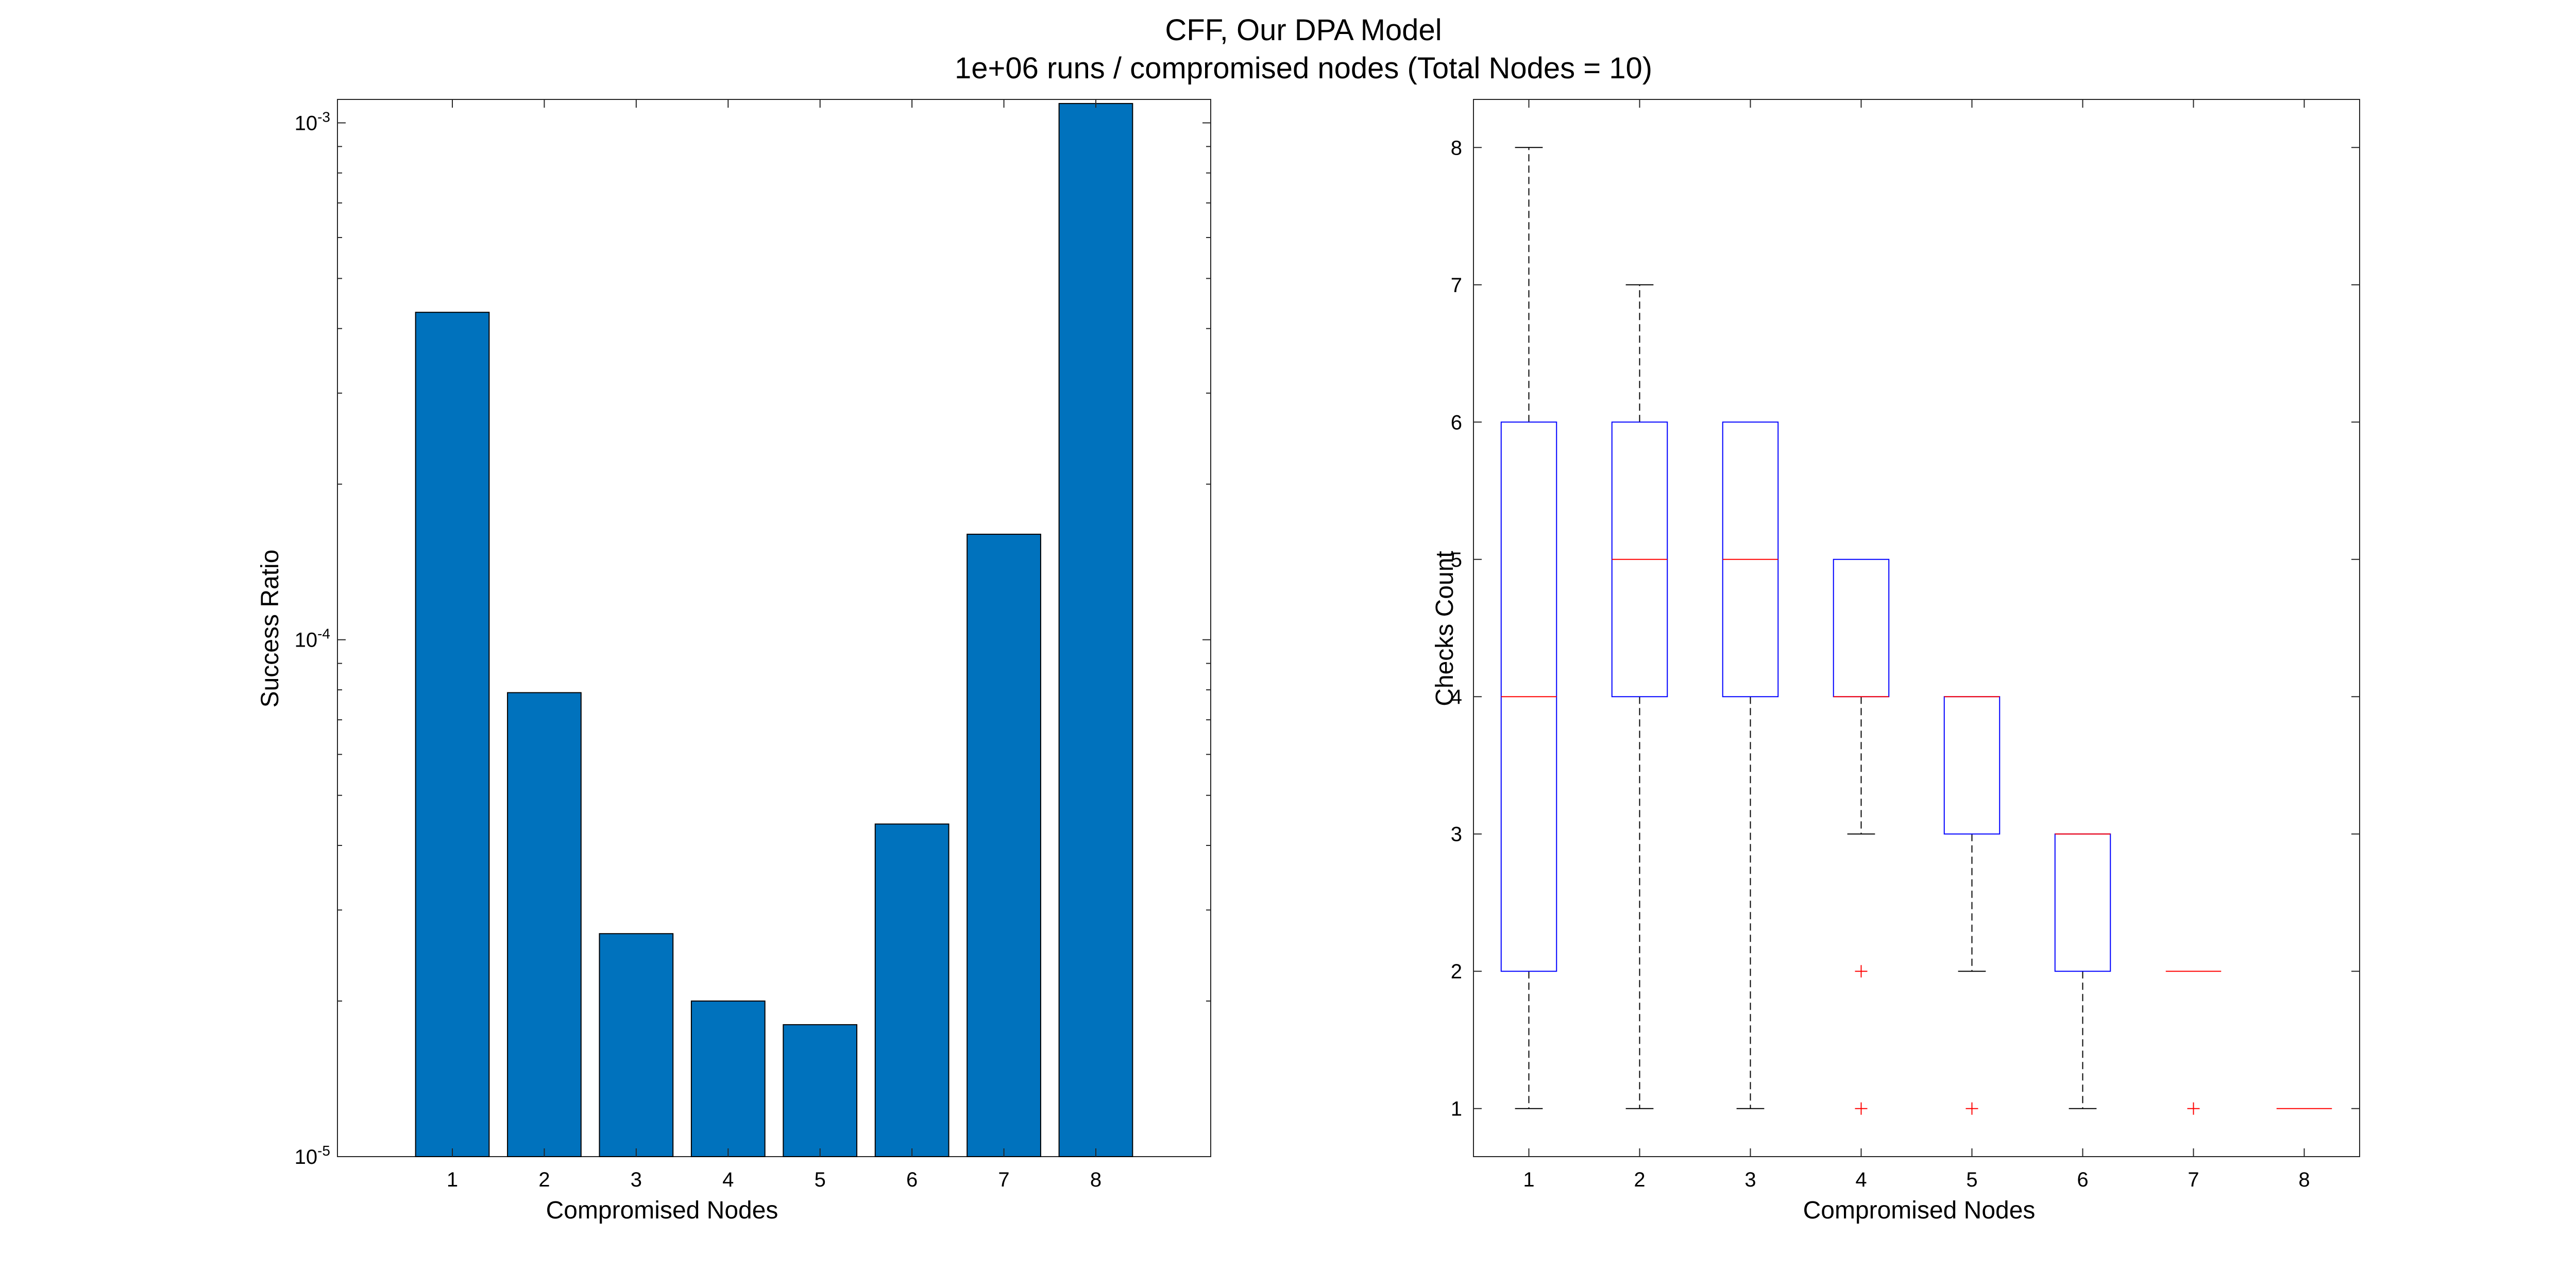 The image size is (2576, 1288). I want to click on bar-x-tick-label: 5, so click(820, 1179).